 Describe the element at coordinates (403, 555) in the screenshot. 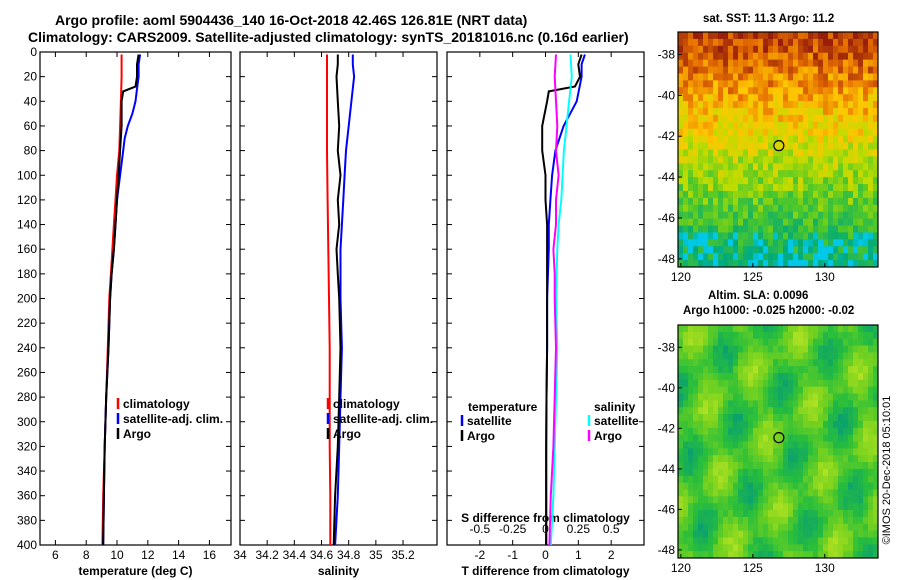

I see `x-tick-label: 35.2` at that location.